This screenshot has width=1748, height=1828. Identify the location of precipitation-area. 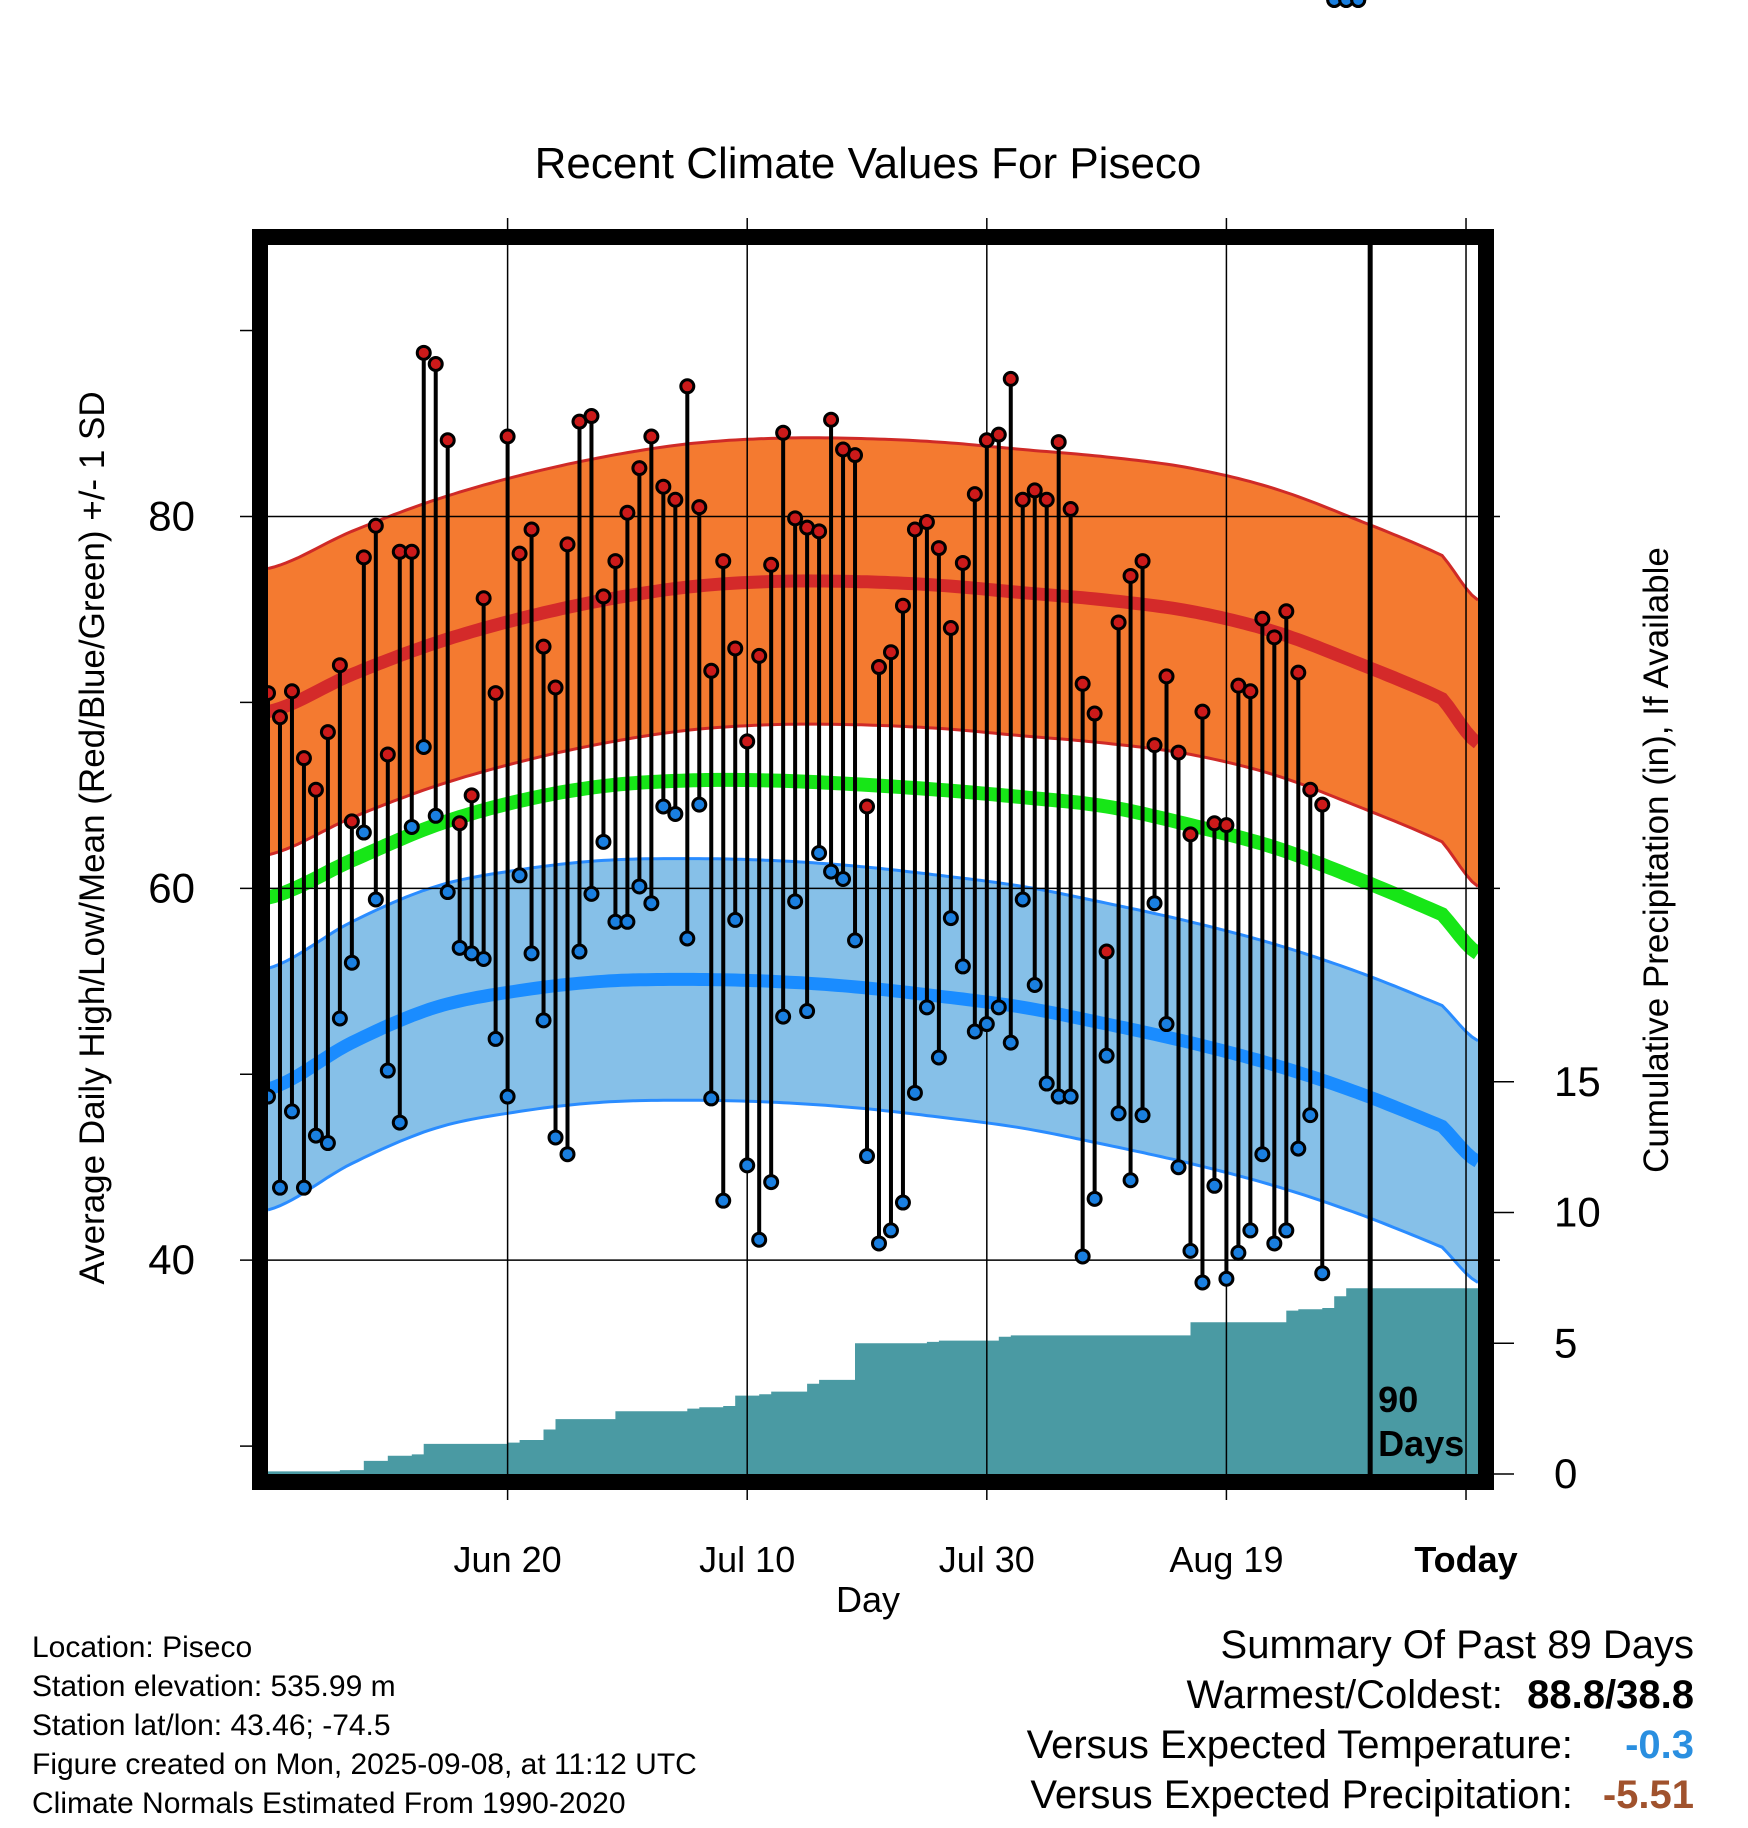
(873, 1372).